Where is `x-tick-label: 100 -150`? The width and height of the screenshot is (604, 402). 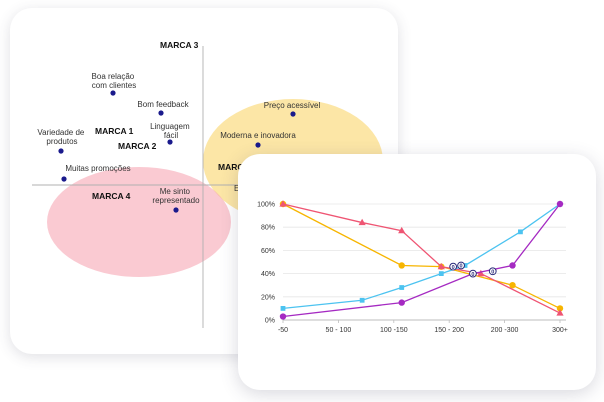 x-tick-label: 100 -150 is located at coordinates (394, 330).